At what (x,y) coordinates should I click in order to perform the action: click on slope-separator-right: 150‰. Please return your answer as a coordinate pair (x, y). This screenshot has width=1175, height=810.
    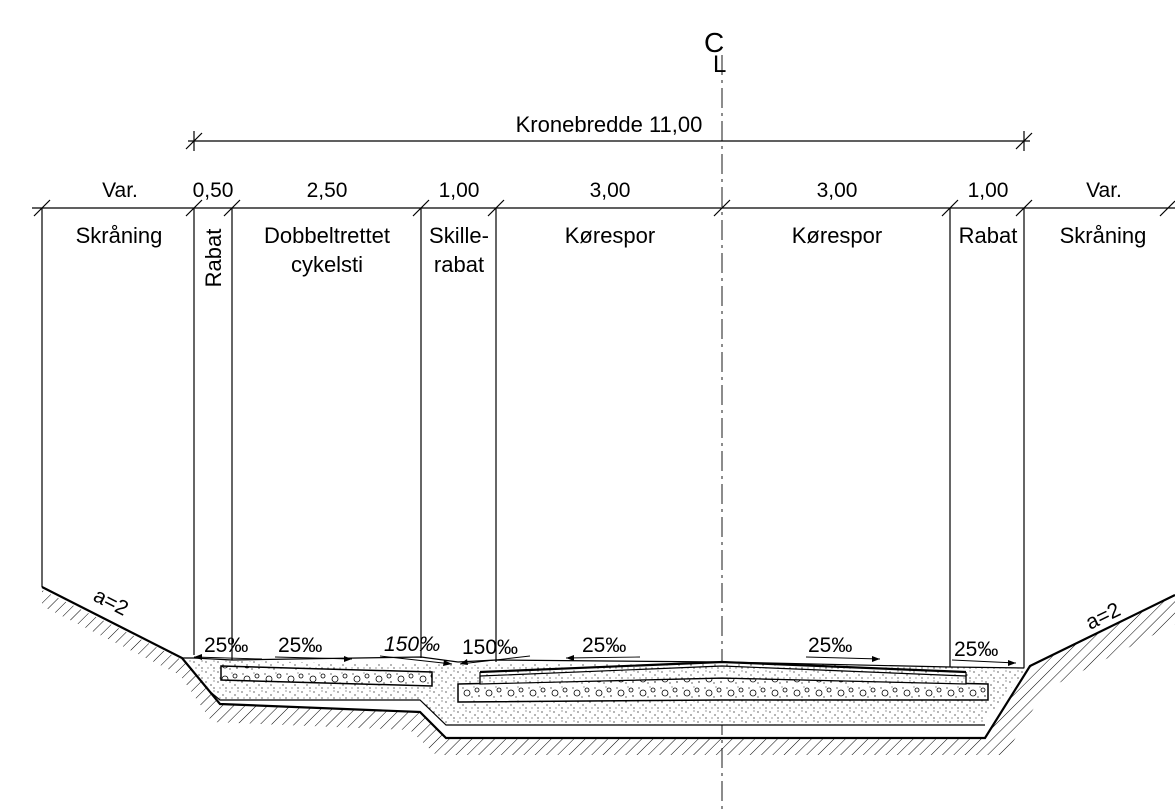
    Looking at the image, I should click on (490, 647).